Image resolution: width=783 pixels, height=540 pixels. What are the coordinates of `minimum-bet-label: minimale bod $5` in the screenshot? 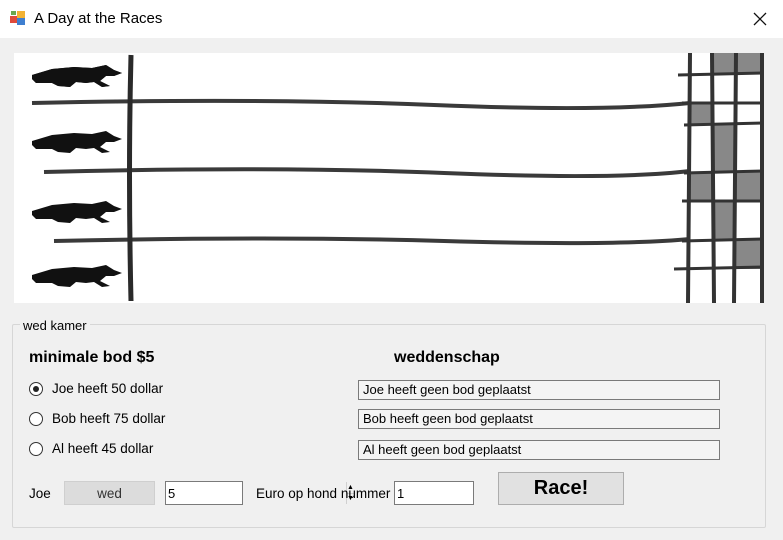 It's located at (92, 357).